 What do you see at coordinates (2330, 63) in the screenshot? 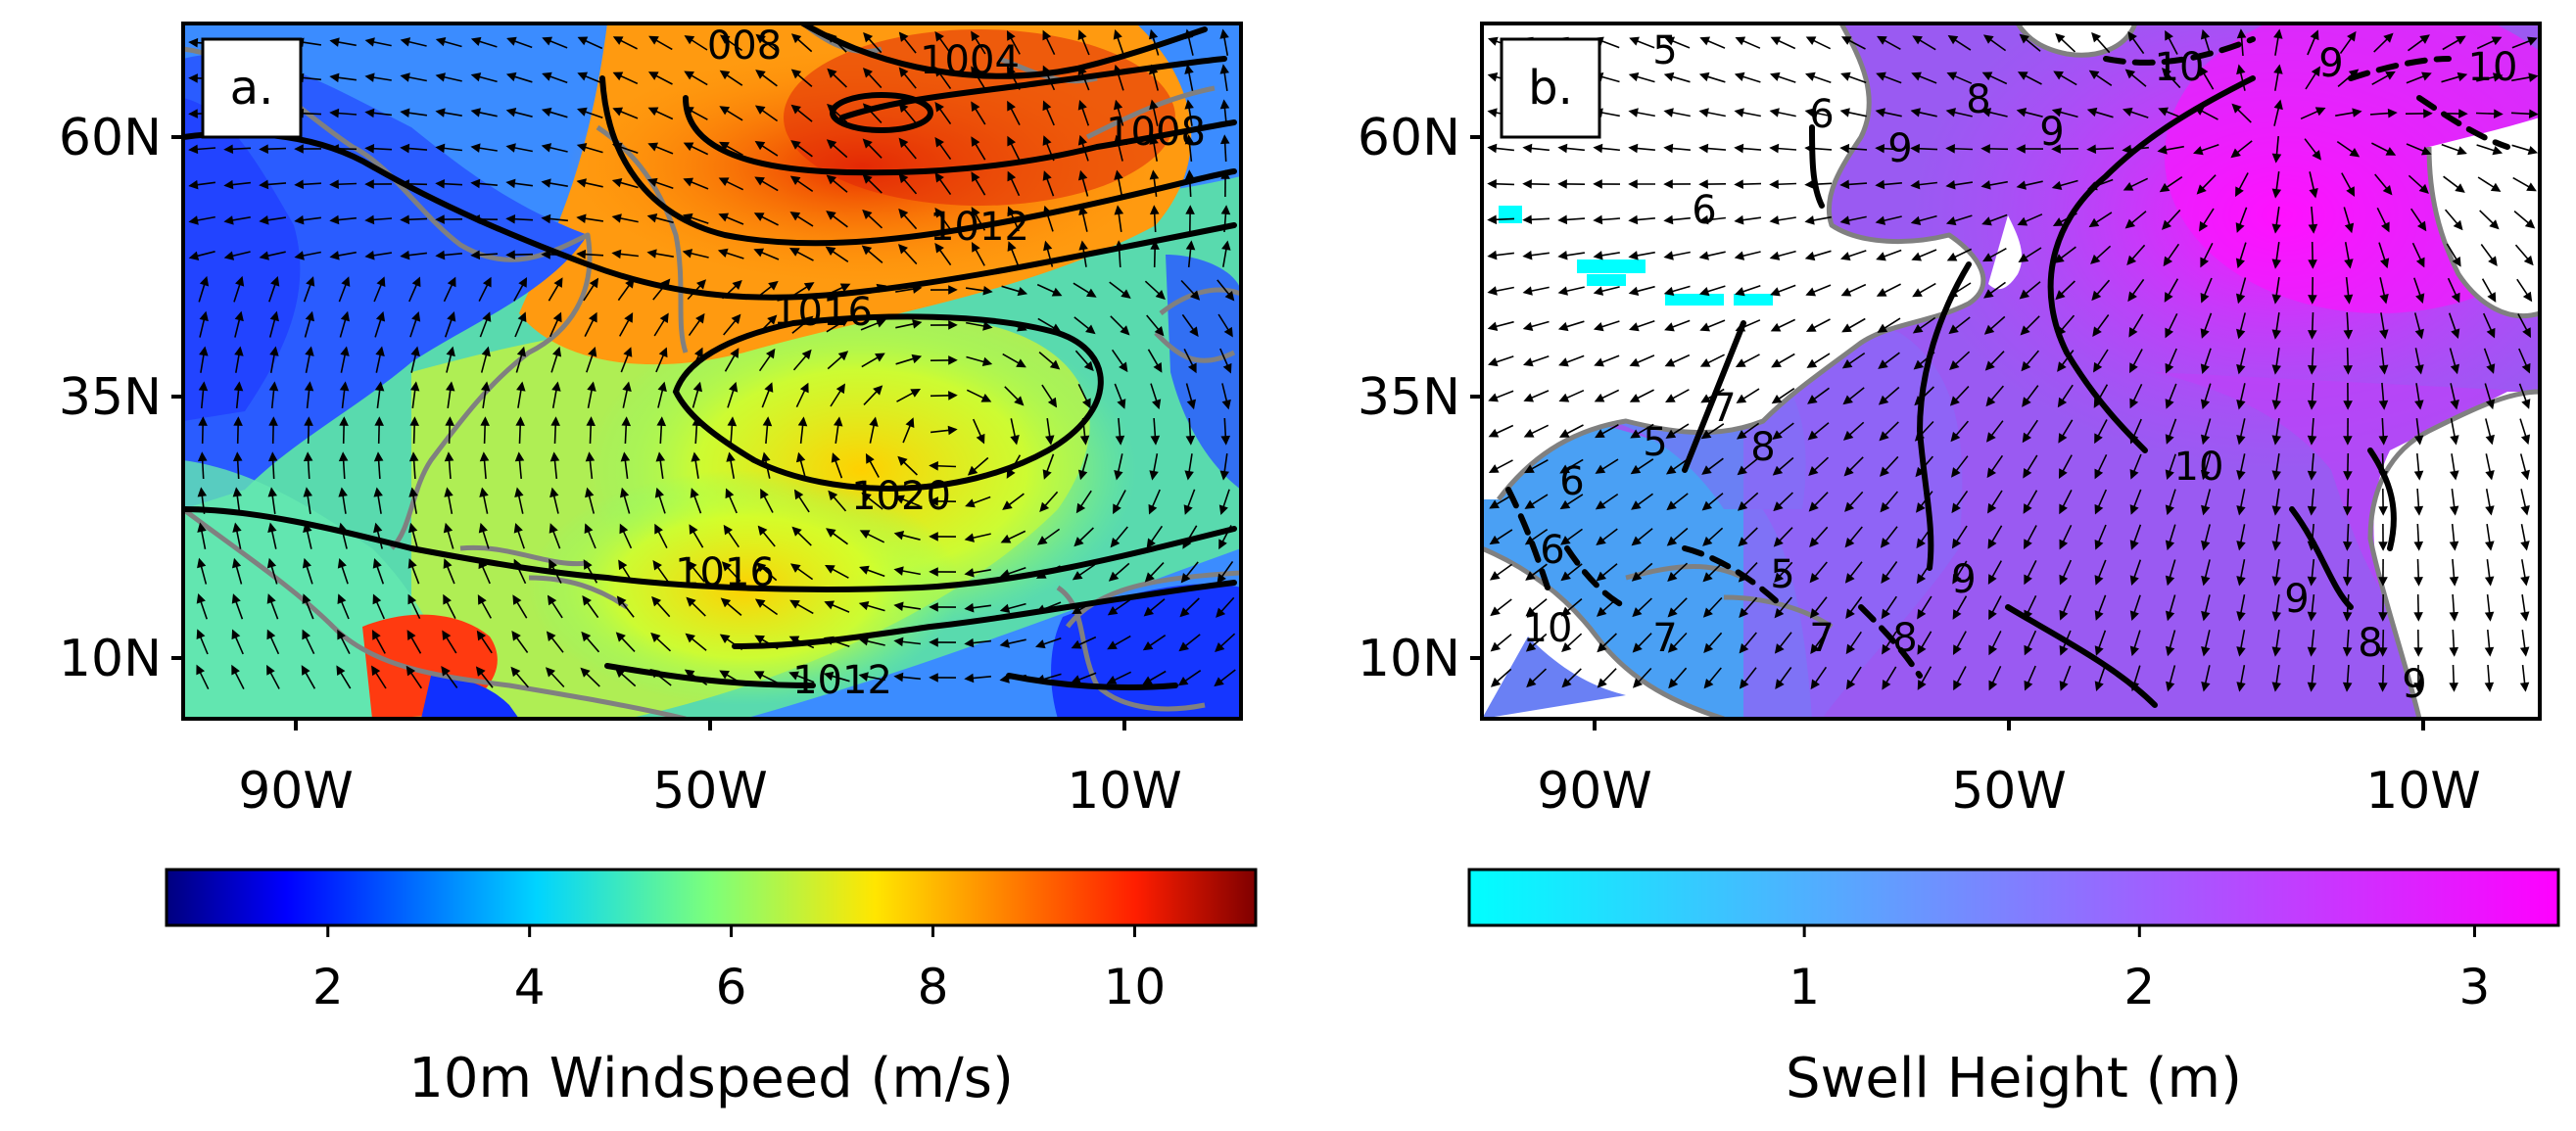
I see `swell-label: 9` at bounding box center [2330, 63].